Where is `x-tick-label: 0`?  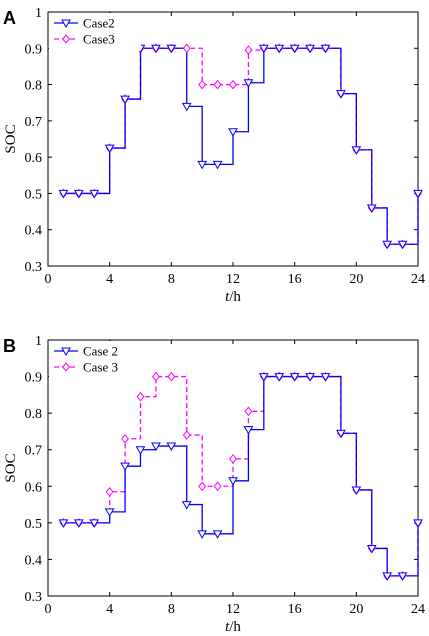 x-tick-label: 0 is located at coordinates (48, 609).